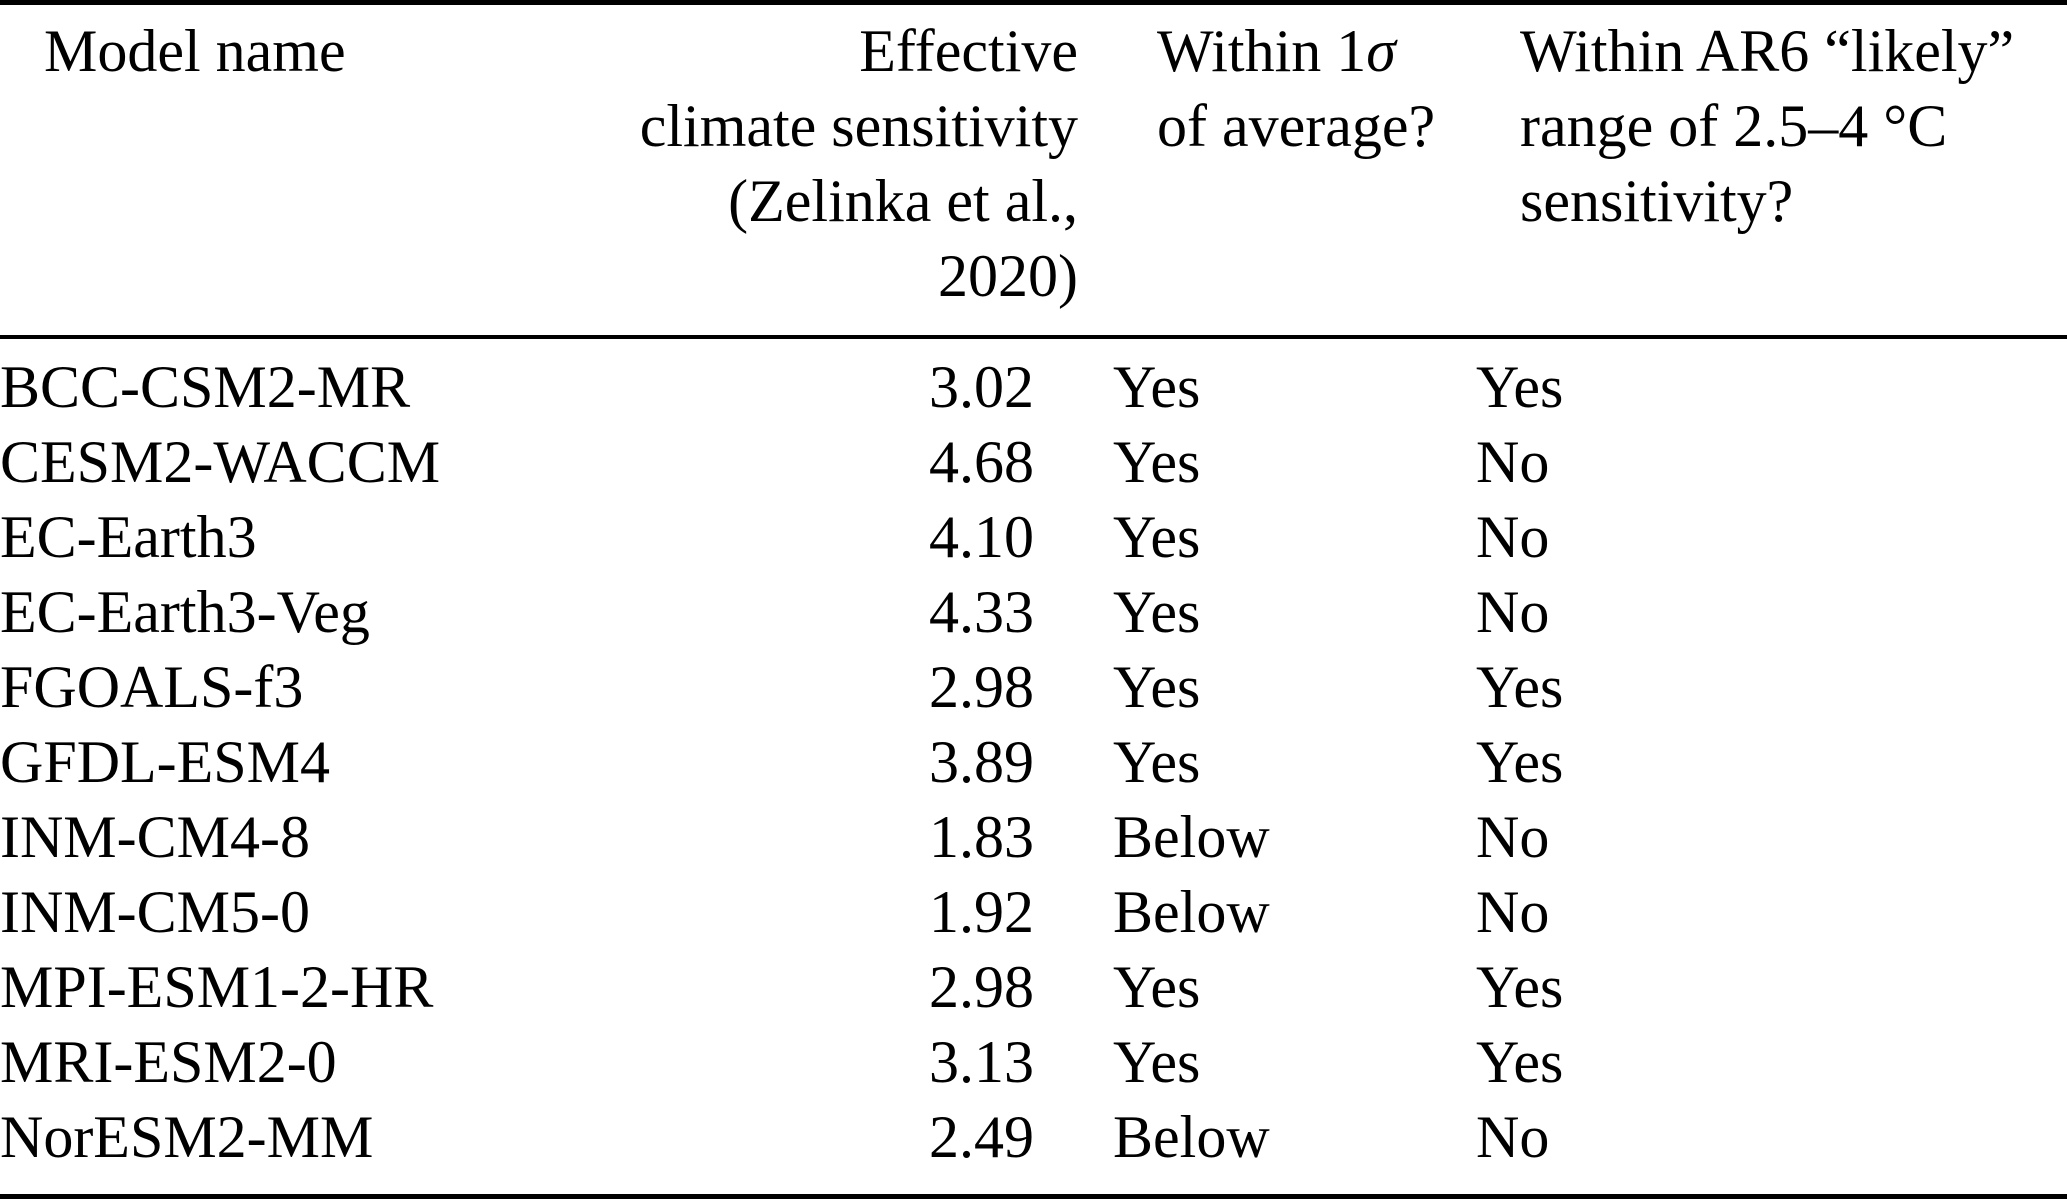 The height and width of the screenshot is (1199, 2067). Describe the element at coordinates (1657, 201) in the screenshot. I see `header-label-line: sensitivity?` at that location.